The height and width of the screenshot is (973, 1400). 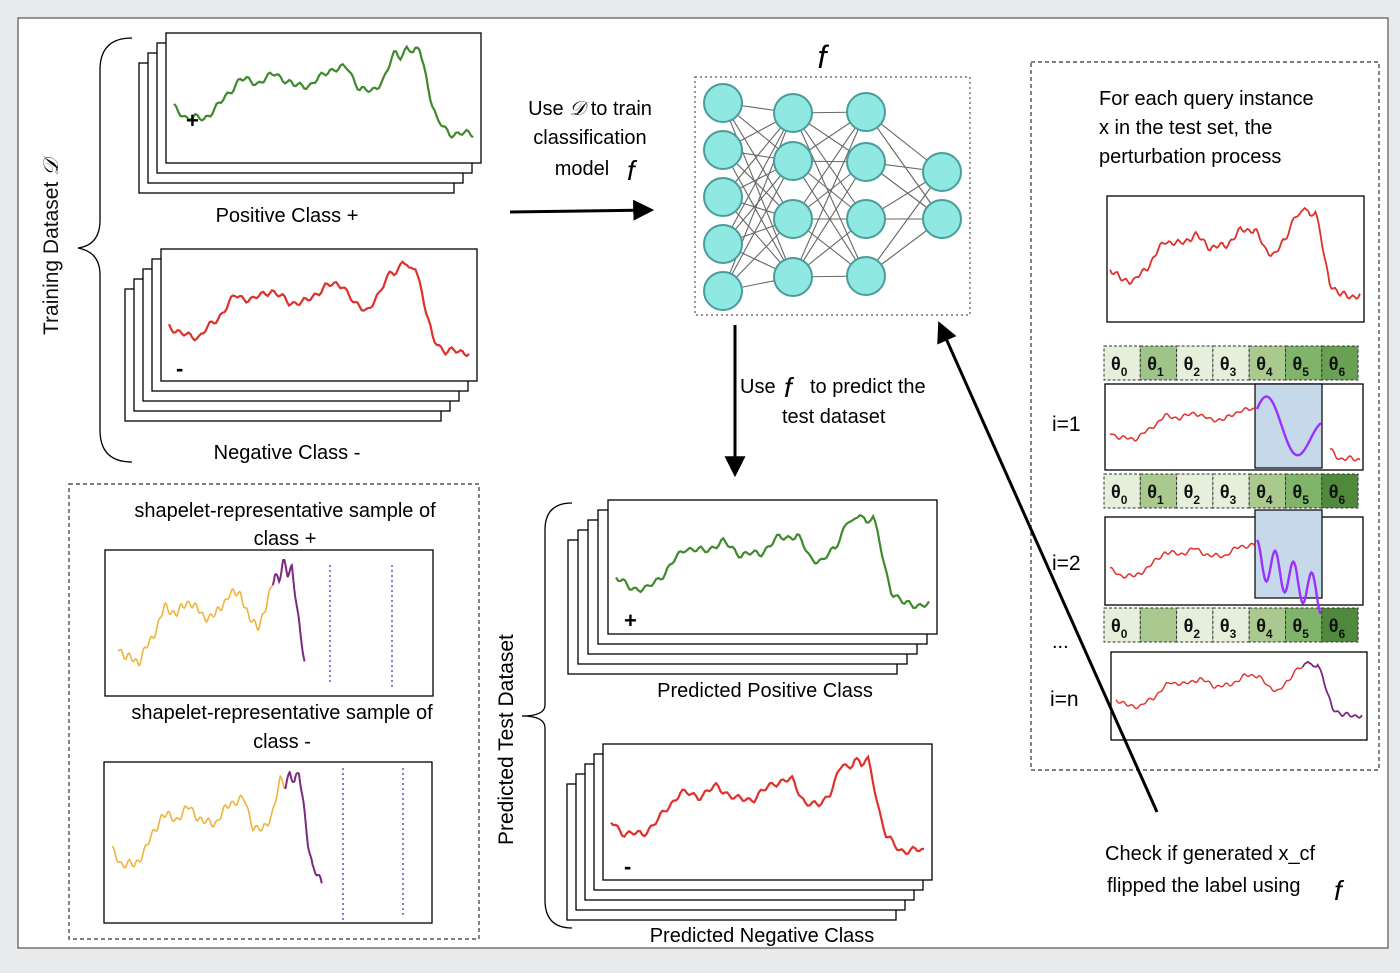 I want to click on query-line, so click(x=1235, y=253).